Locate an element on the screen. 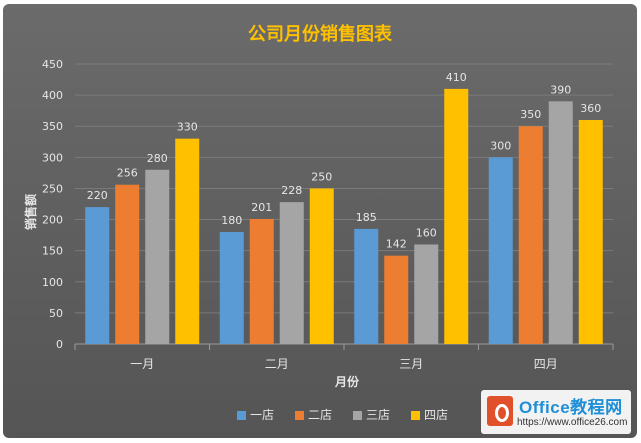 The image size is (641, 443). watermark-url: https://www.office26.com is located at coordinates (572, 422).